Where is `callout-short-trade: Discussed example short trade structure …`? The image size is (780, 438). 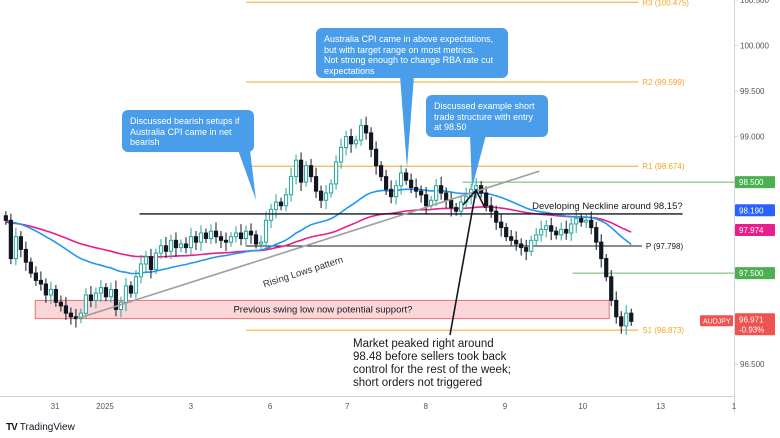 callout-short-trade: Discussed example short trade structure … is located at coordinates (487, 116).